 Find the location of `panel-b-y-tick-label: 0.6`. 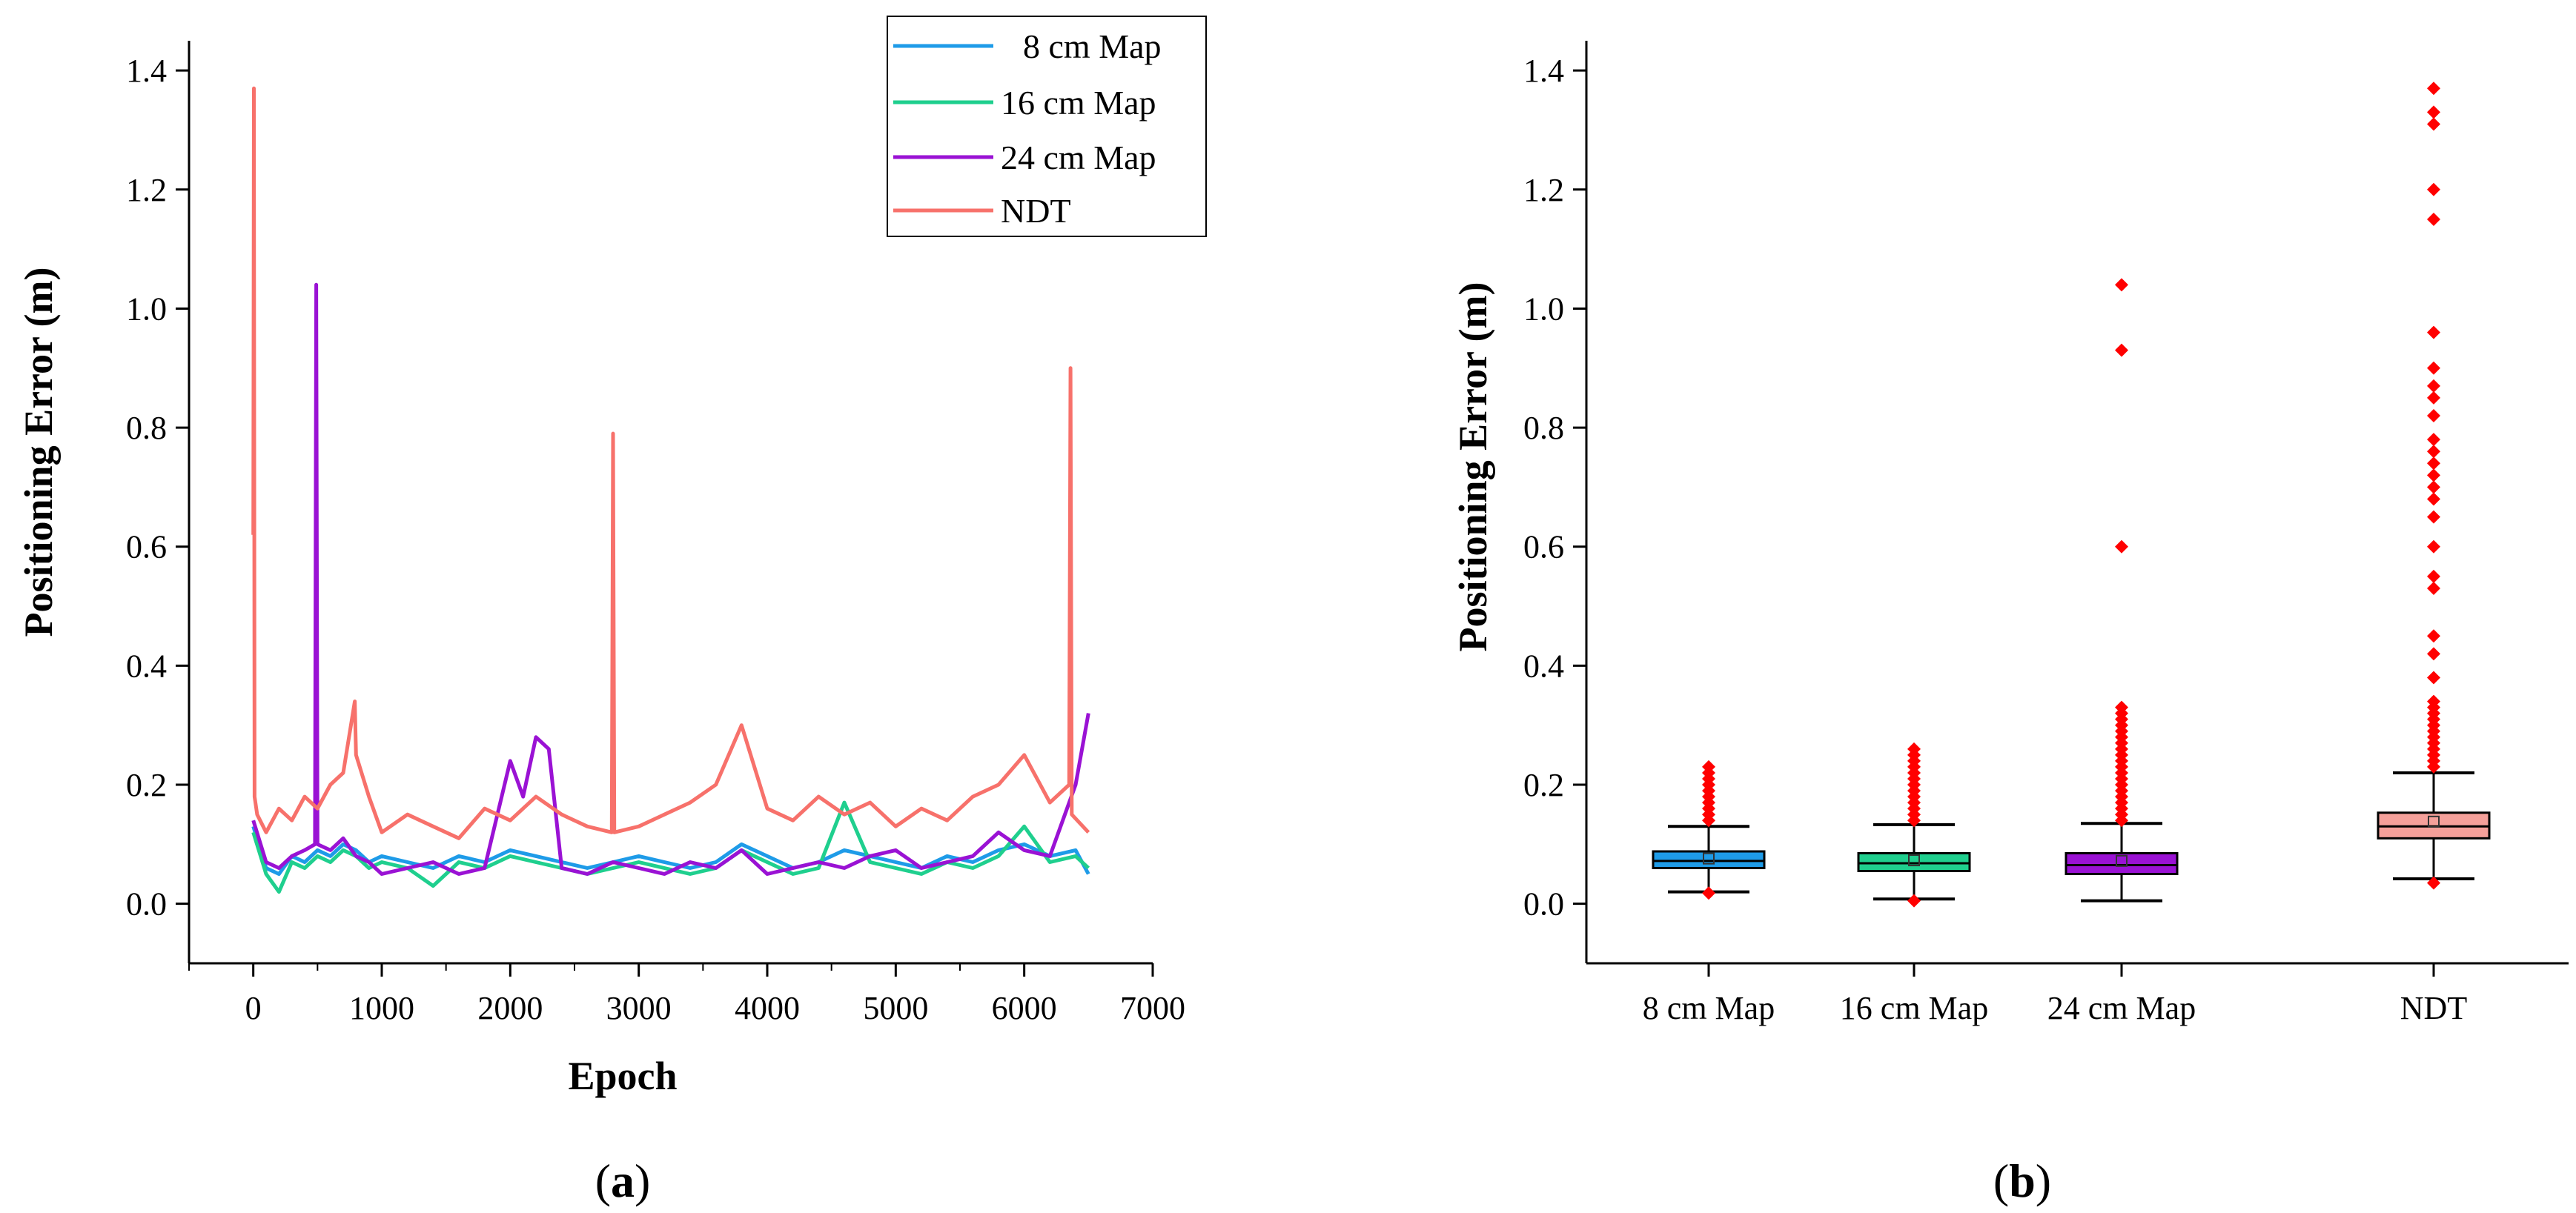

panel-b-y-tick-label: 0.6 is located at coordinates (1543, 547).